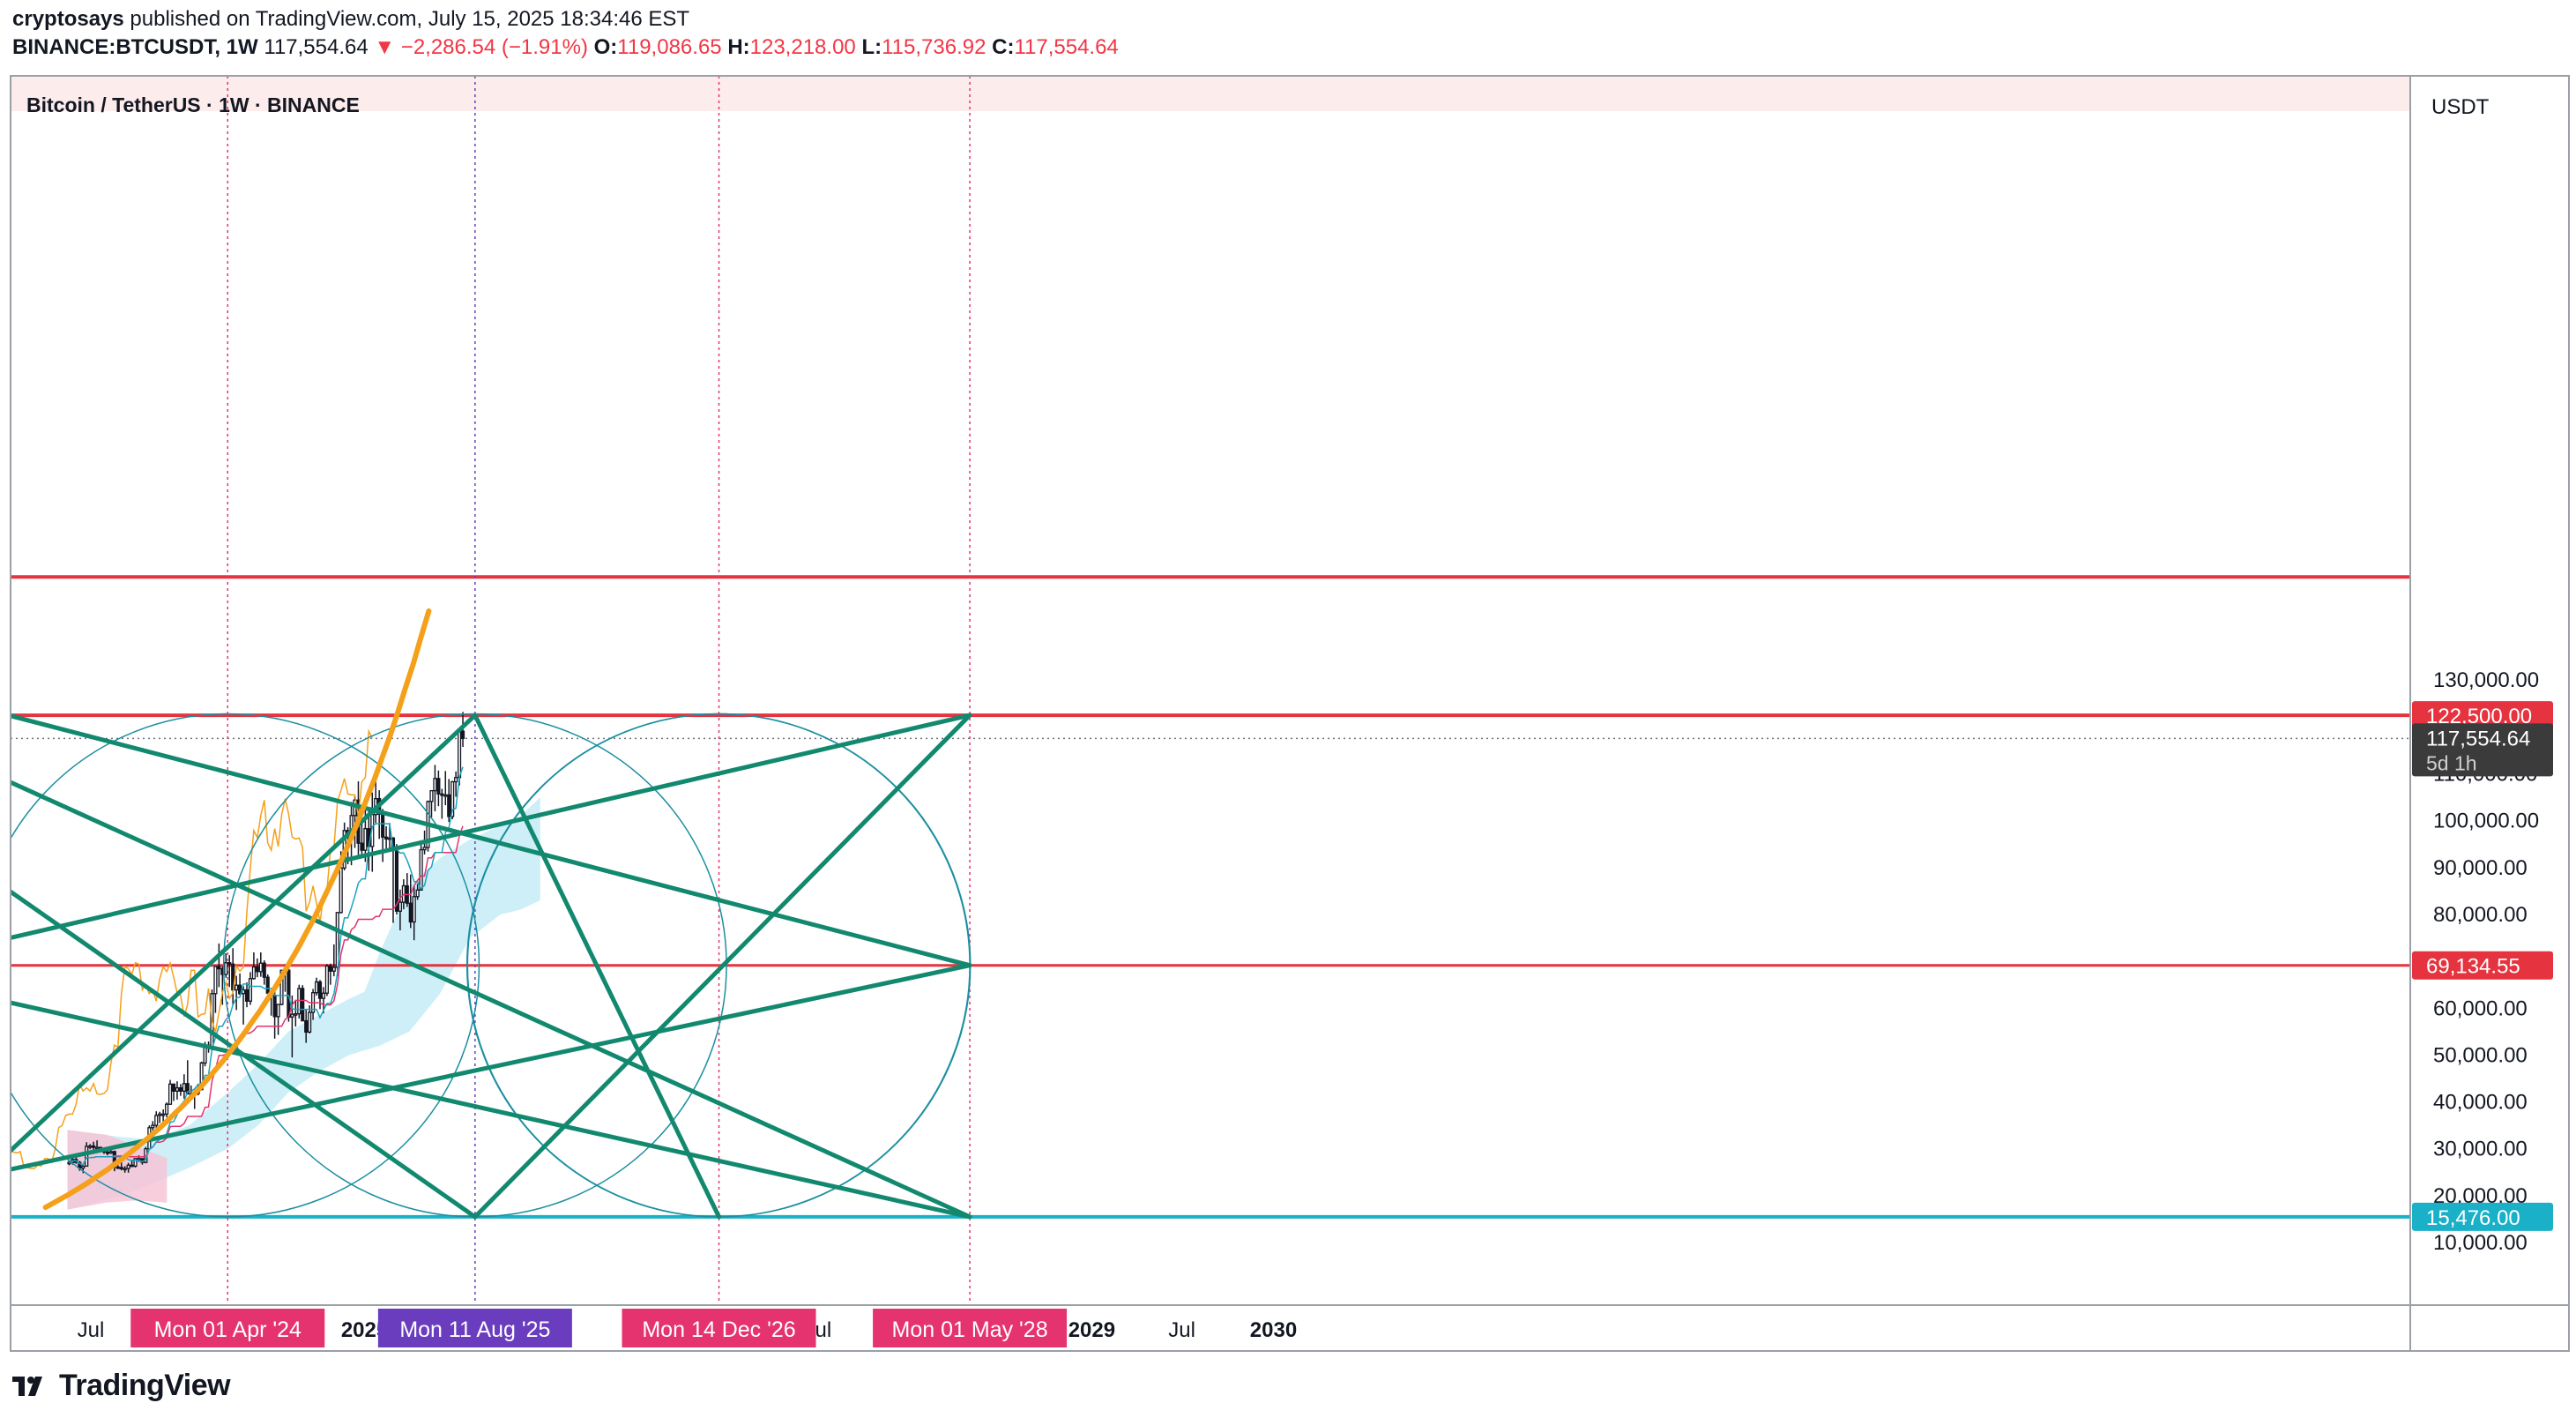 This screenshot has height=1418, width=2576. What do you see at coordinates (2482, 750) in the screenshot?
I see `last-price-badge` at bounding box center [2482, 750].